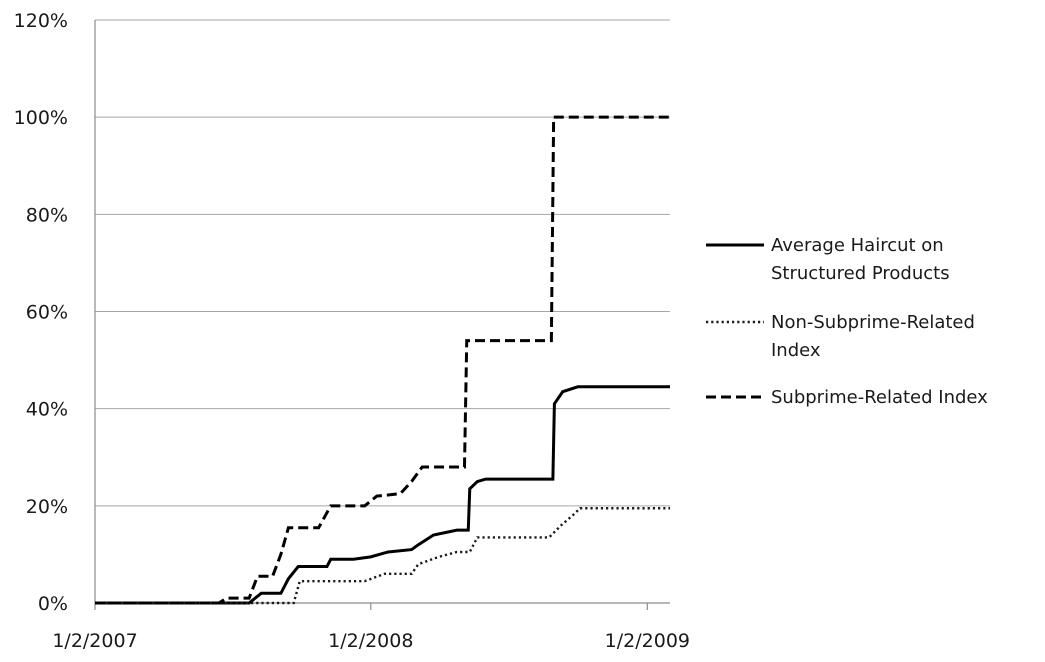 This screenshot has height=662, width=1045. I want to click on legend-label: Non-Subprime-Related Index, so click(873, 336).